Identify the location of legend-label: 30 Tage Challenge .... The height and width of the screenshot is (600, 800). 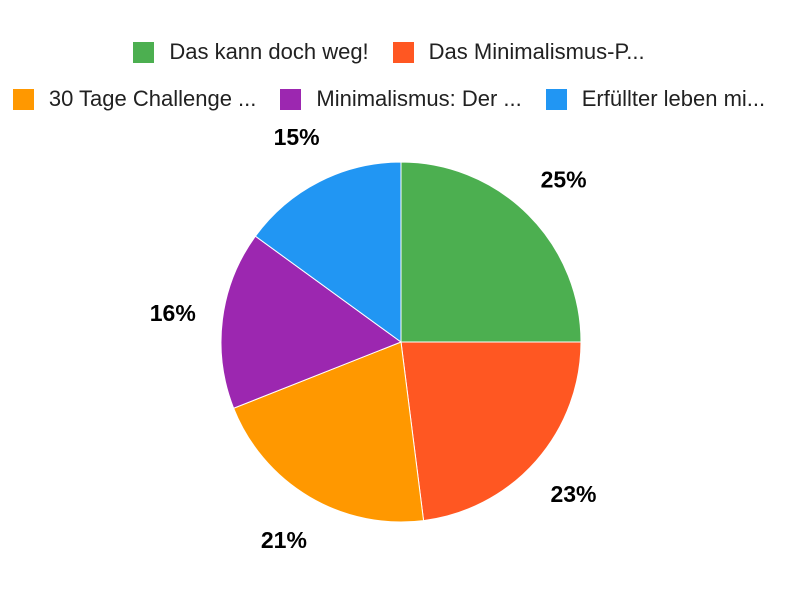
(152, 98).